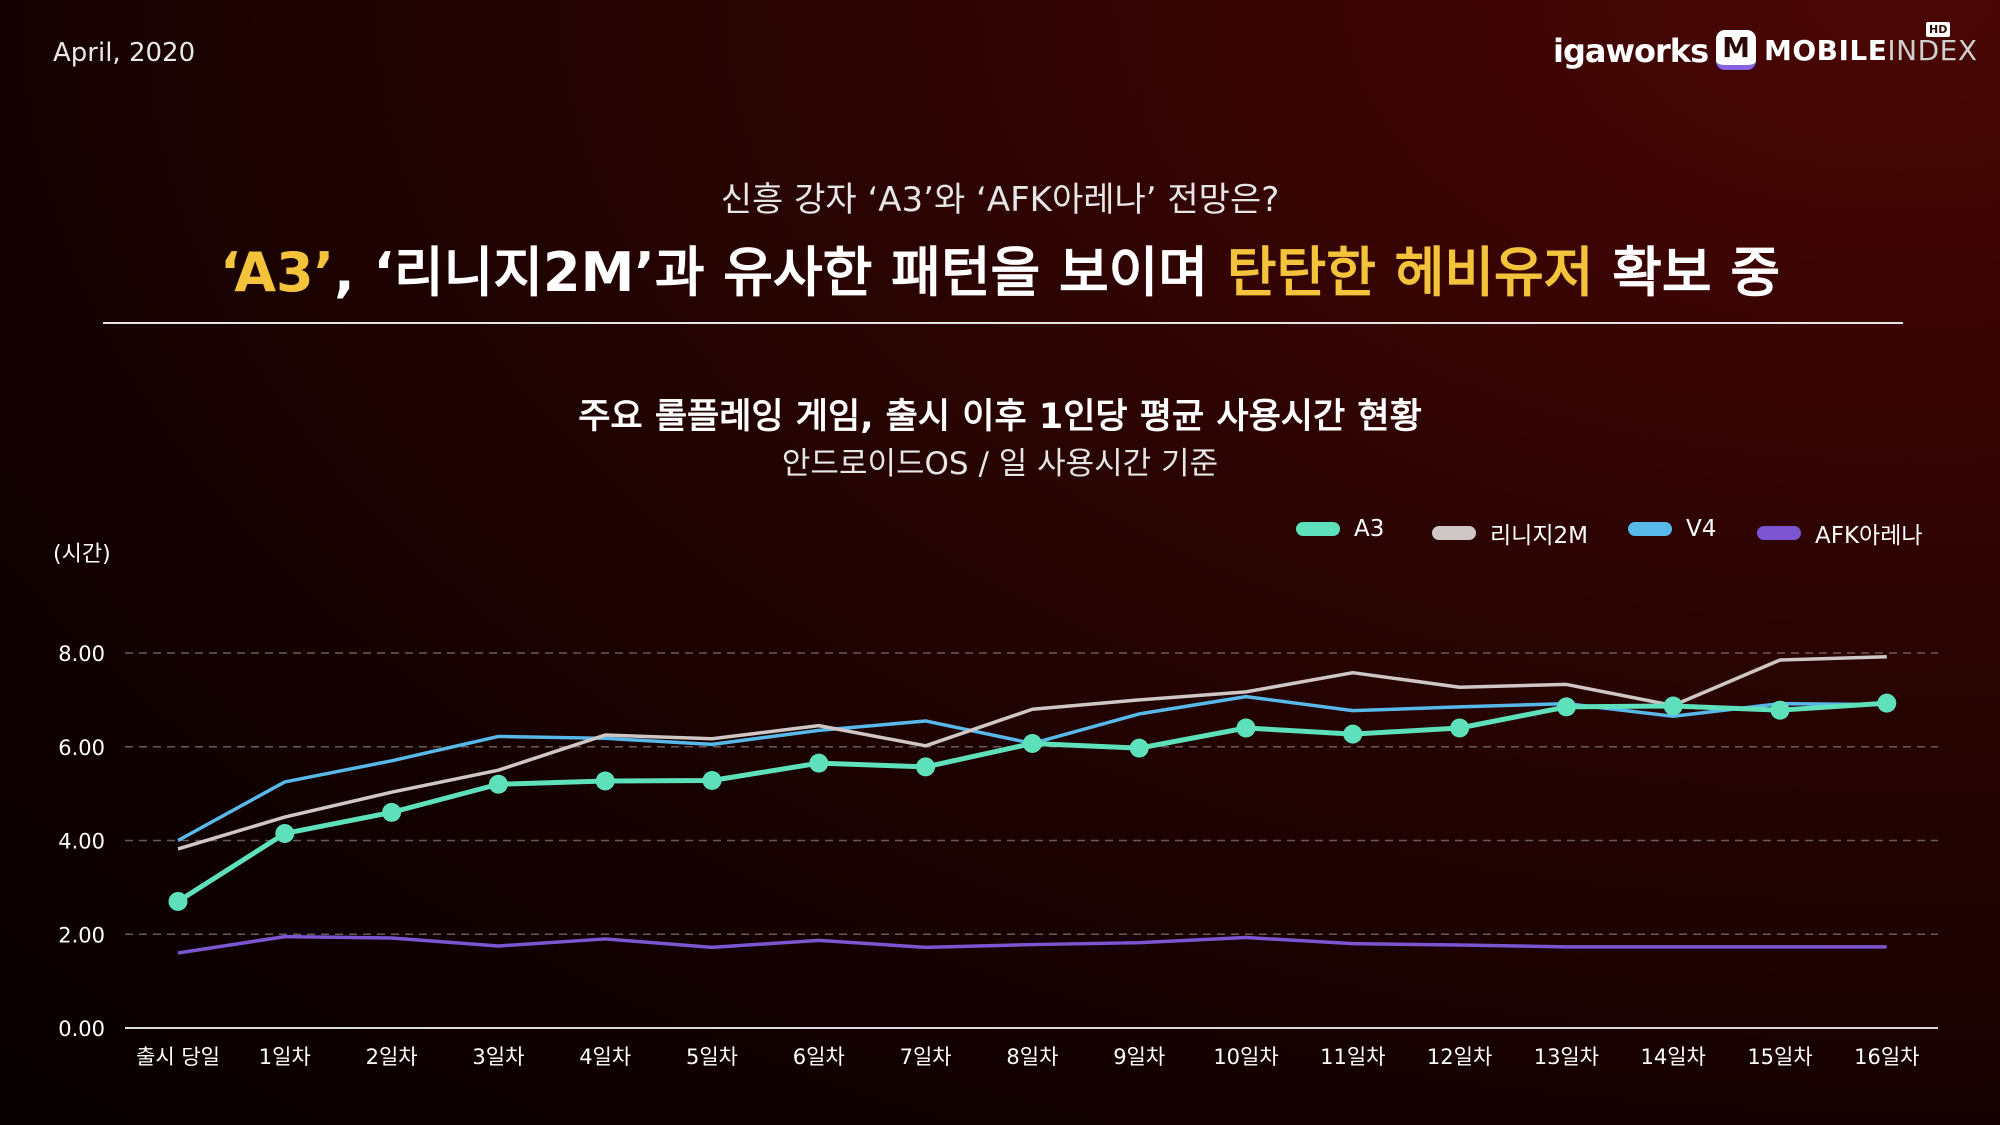 The width and height of the screenshot is (2000, 1125). What do you see at coordinates (1003, 323) in the screenshot?
I see `headline-divider` at bounding box center [1003, 323].